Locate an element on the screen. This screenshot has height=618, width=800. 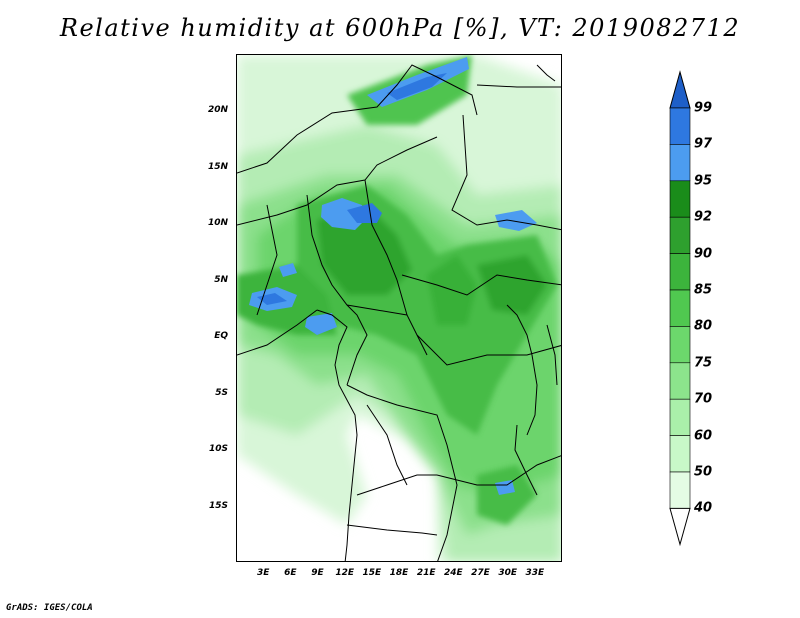
colorbar-label: 75 is located at coordinates (703, 363).